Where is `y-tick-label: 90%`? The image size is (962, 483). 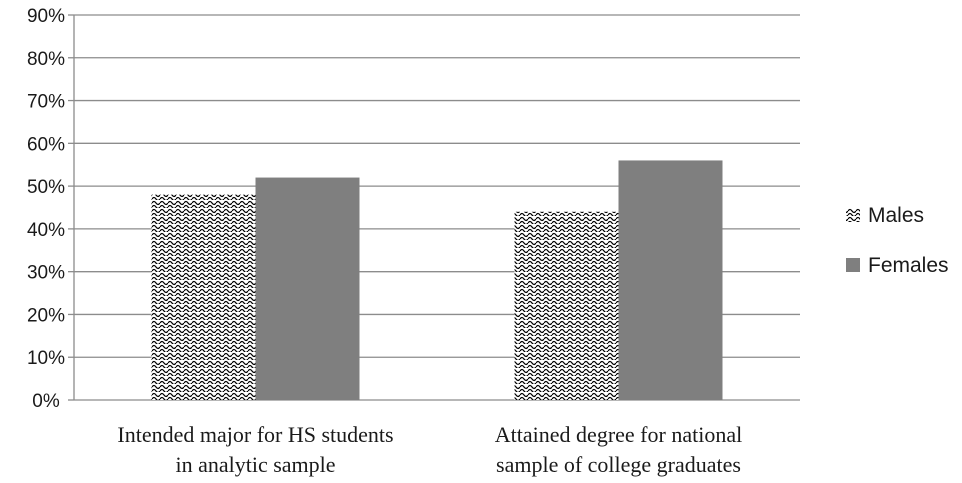
y-tick-label: 90% is located at coordinates (46, 16).